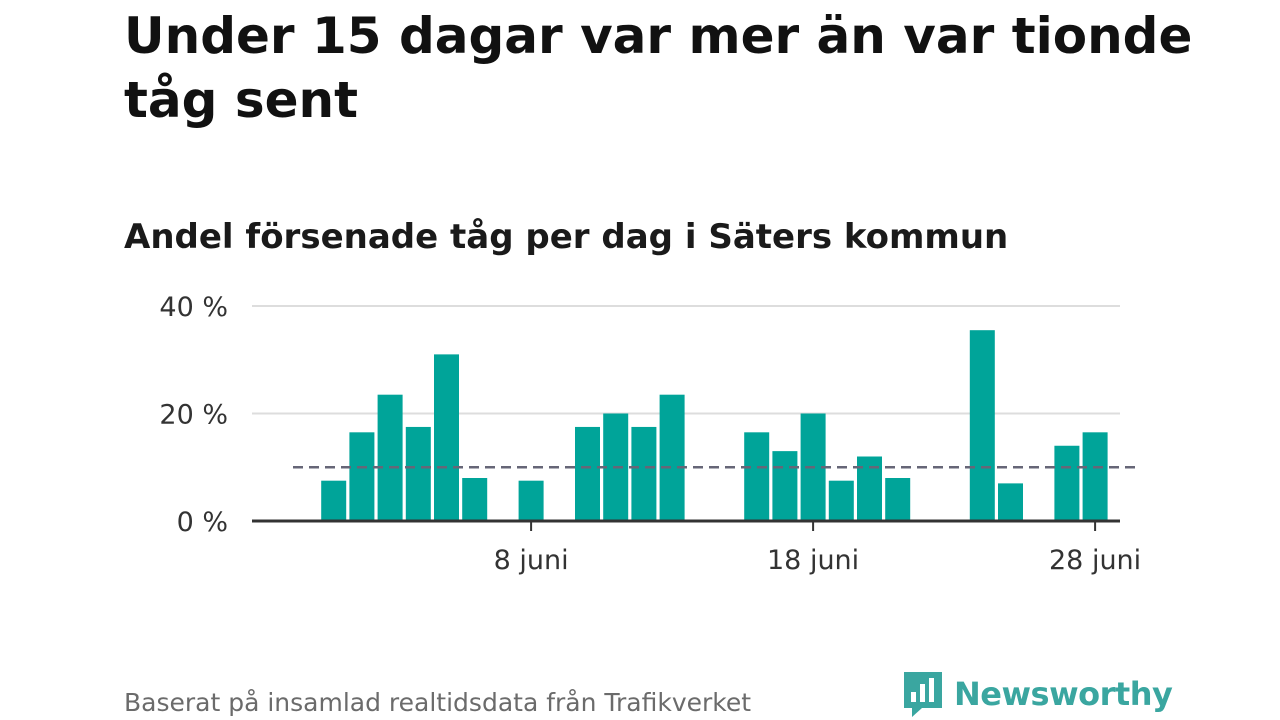 The image size is (1280, 720). Describe the element at coordinates (193, 415) in the screenshot. I see `y-tick-label: 20 %` at that location.